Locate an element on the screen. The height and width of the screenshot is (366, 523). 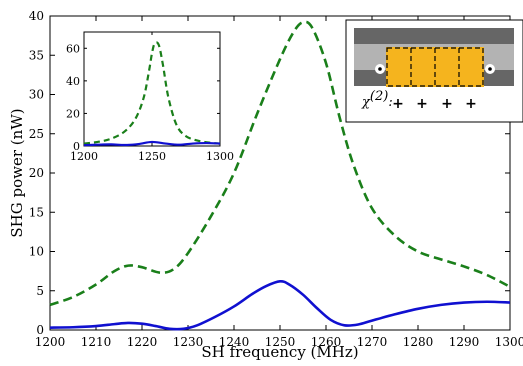
x-tick-label: 1230 is located at coordinates (188, 342).